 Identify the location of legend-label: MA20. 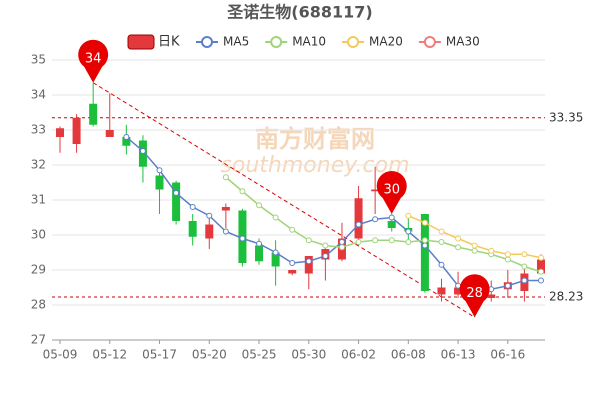
(386, 42).